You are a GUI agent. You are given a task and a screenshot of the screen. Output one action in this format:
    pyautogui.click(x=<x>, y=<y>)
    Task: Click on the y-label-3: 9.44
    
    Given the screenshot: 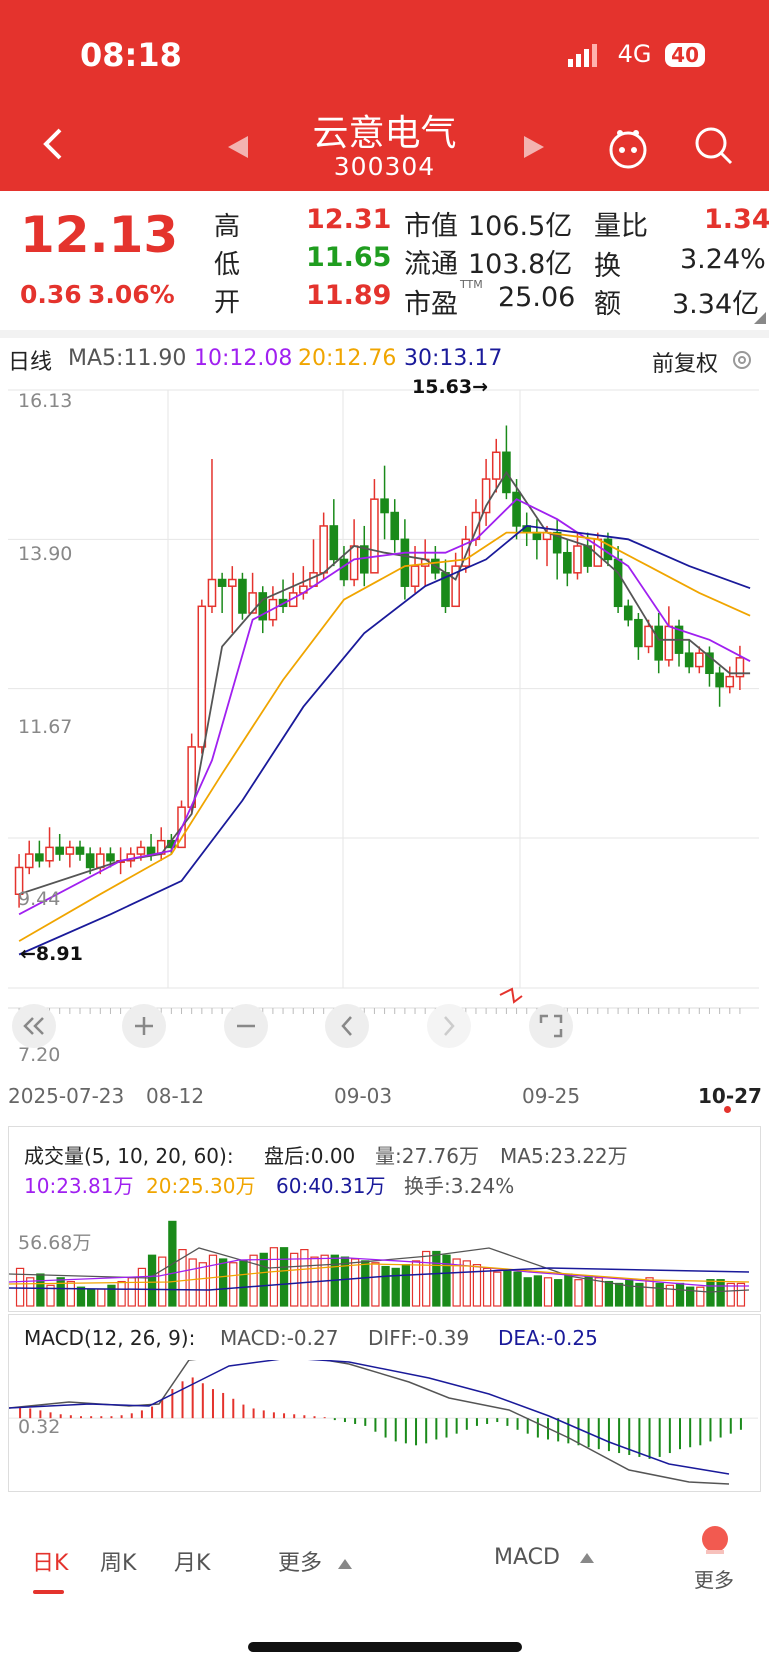 What is the action you would take?
    pyautogui.click(x=39, y=899)
    